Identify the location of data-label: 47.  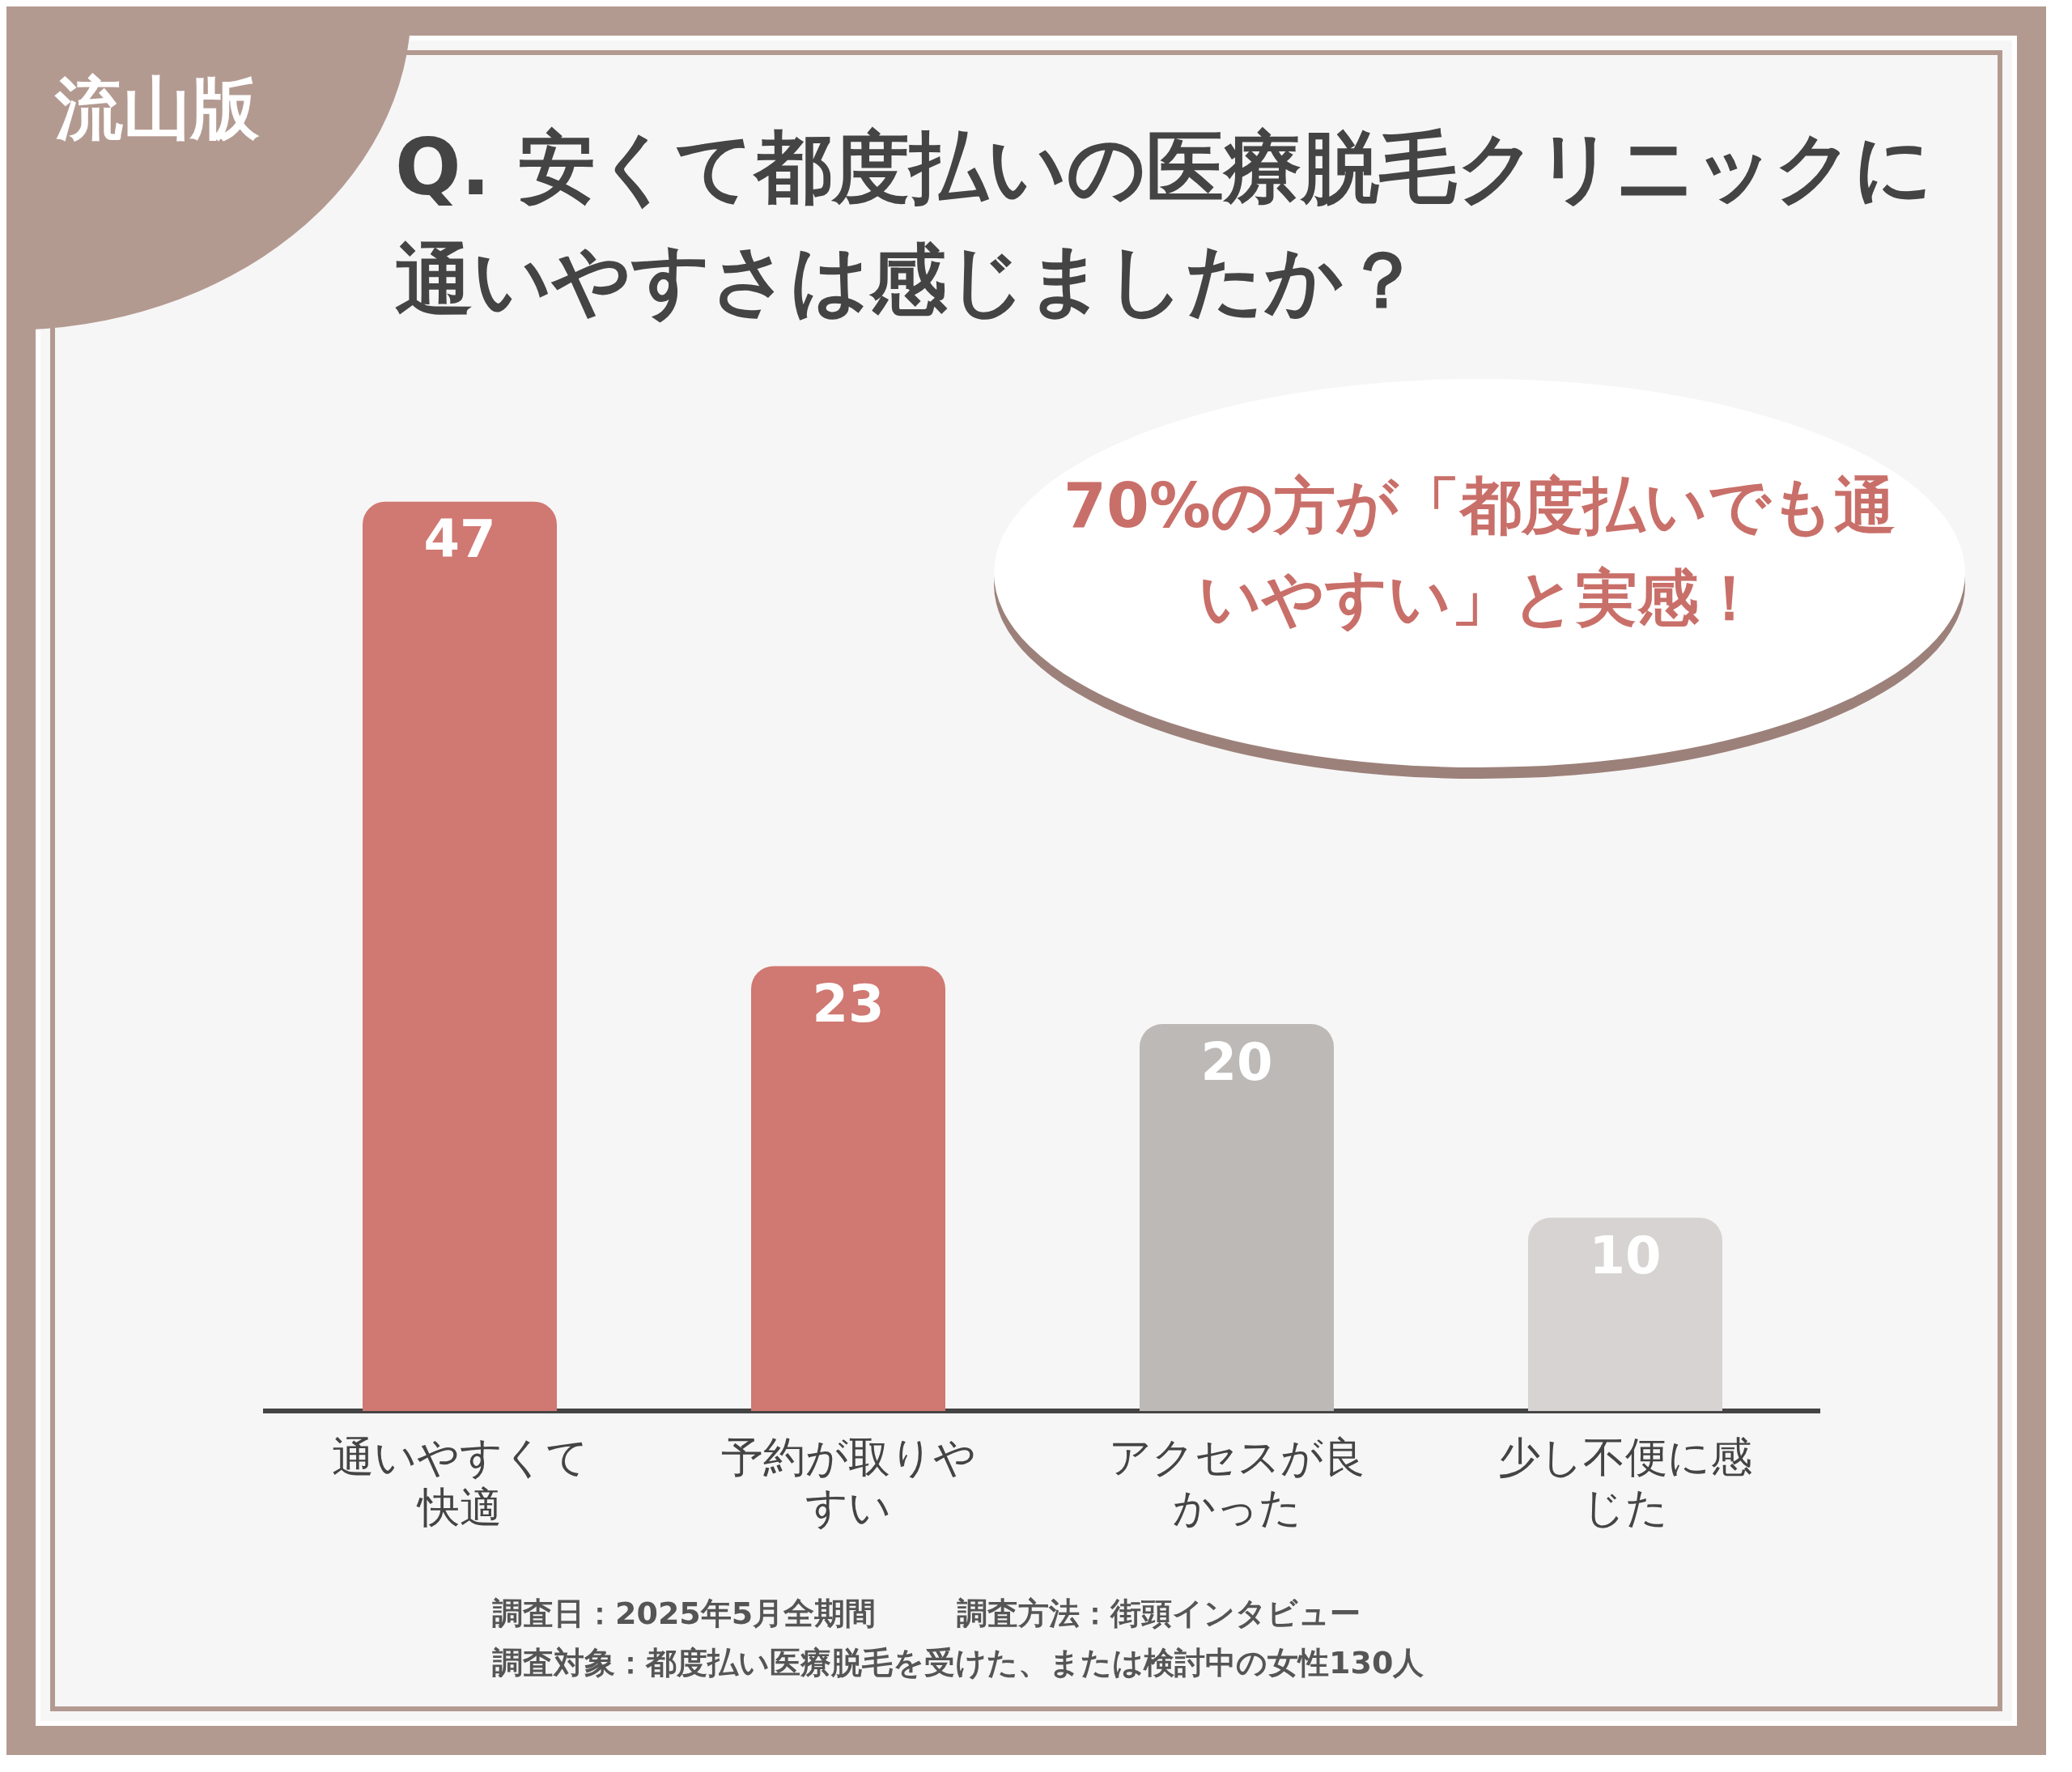
(459, 539).